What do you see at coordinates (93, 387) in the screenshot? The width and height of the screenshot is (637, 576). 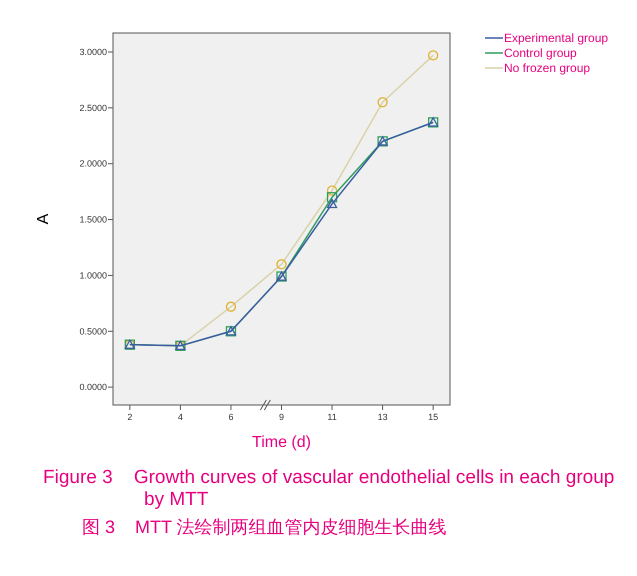 I see `y-tick-label: 0.0000` at bounding box center [93, 387].